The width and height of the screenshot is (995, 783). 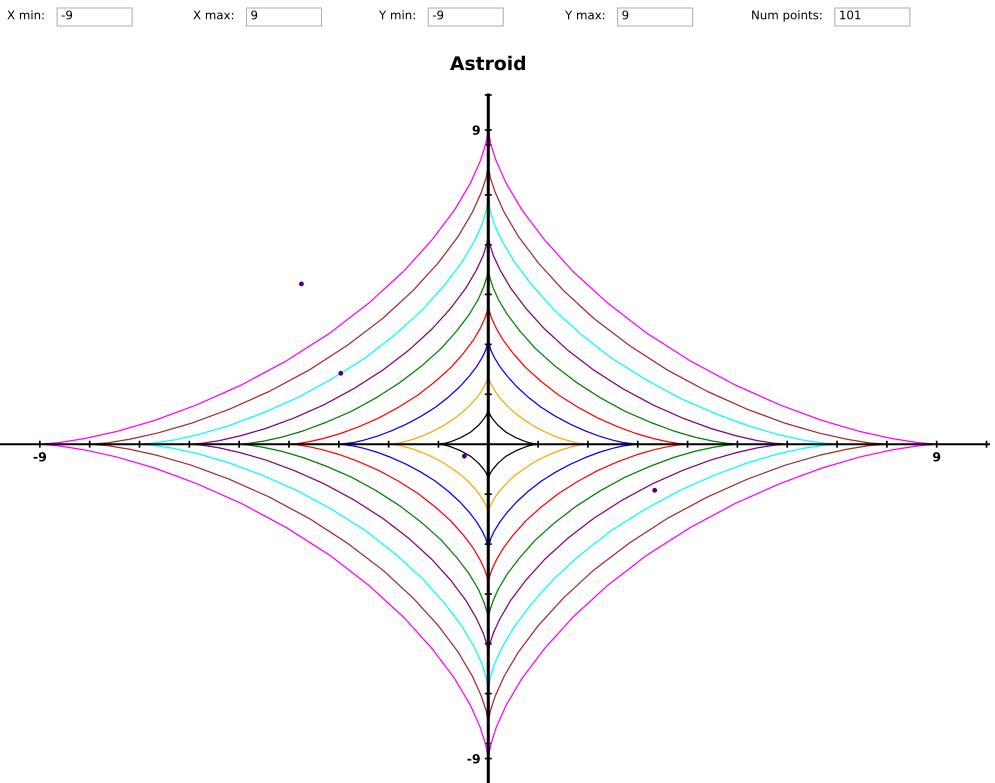 What do you see at coordinates (396, 15) in the screenshot?
I see `text: Y min:` at bounding box center [396, 15].